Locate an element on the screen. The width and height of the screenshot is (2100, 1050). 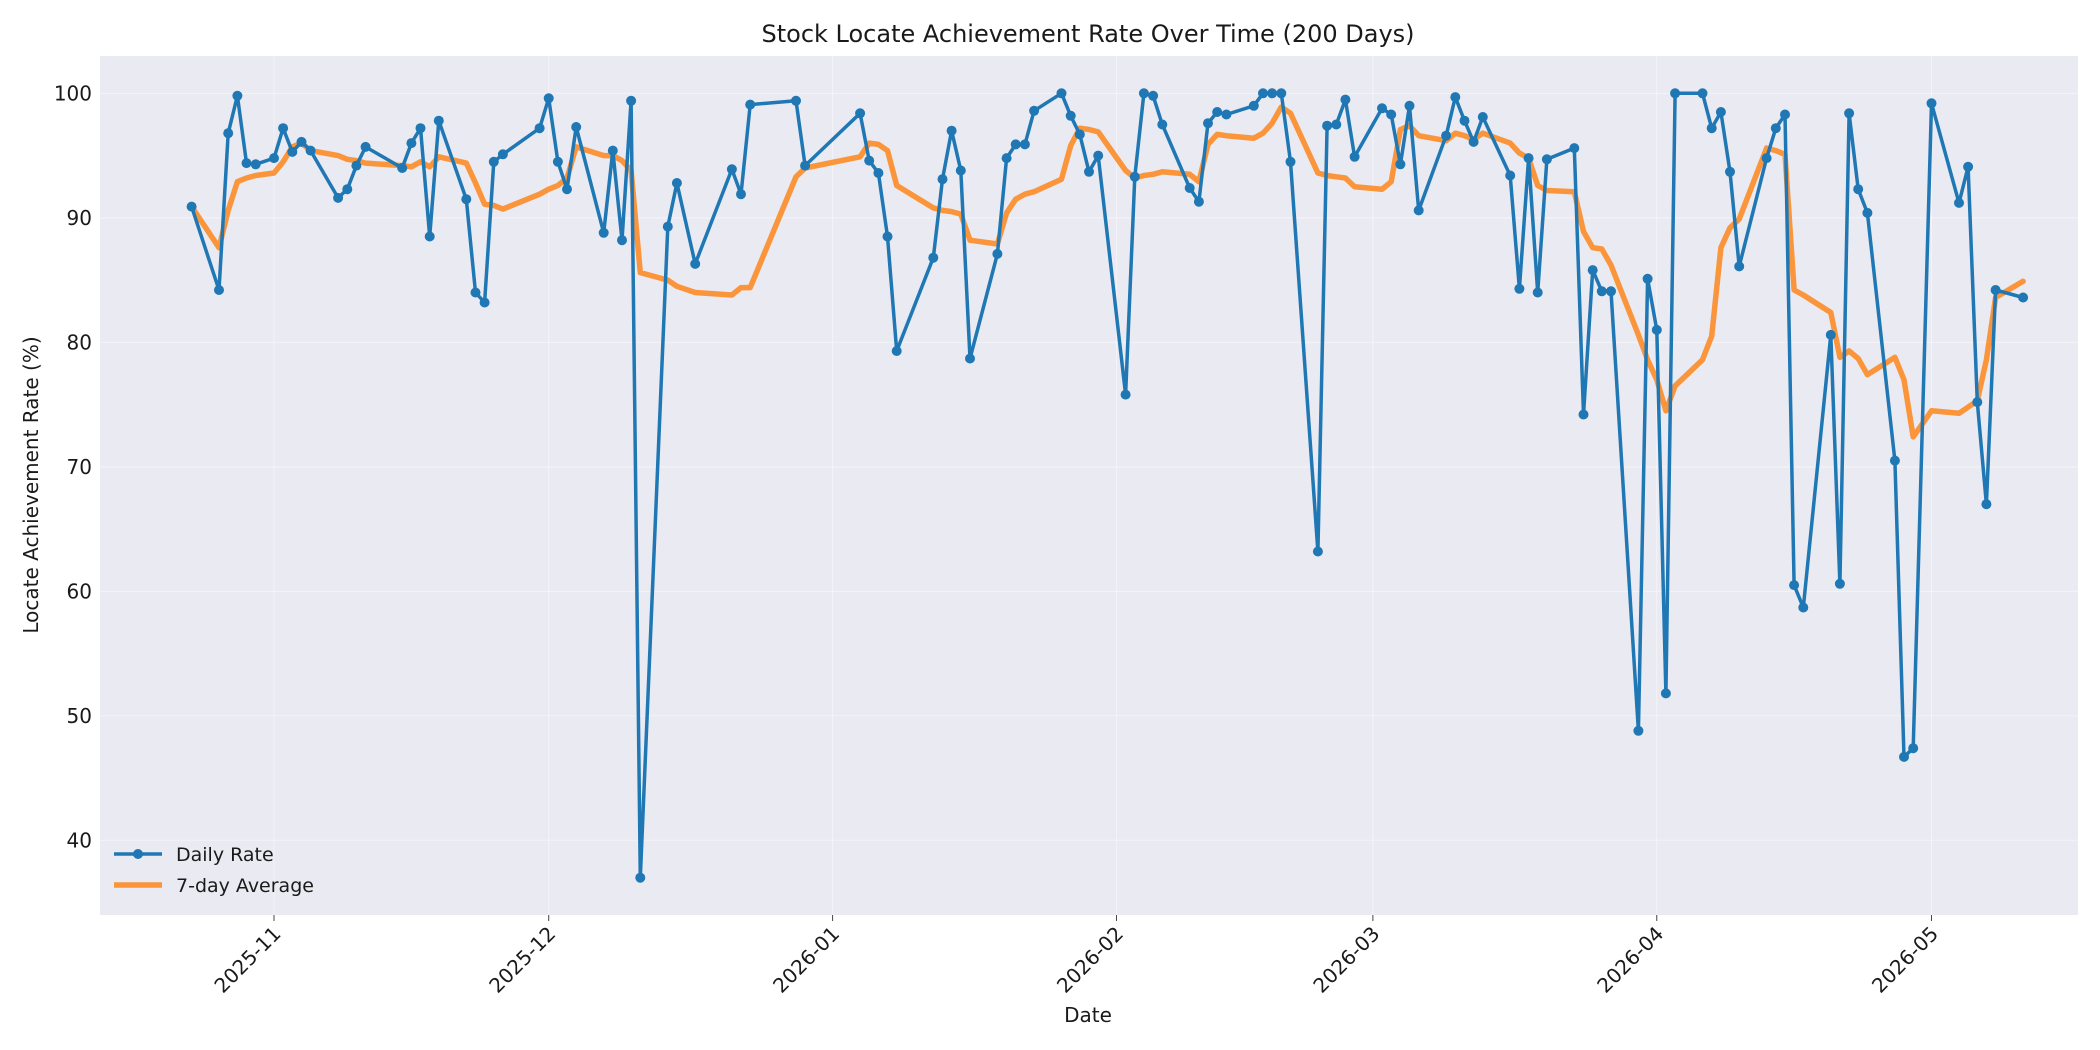
legend: Daily Rate 7-day Average is located at coordinates (214, 870).